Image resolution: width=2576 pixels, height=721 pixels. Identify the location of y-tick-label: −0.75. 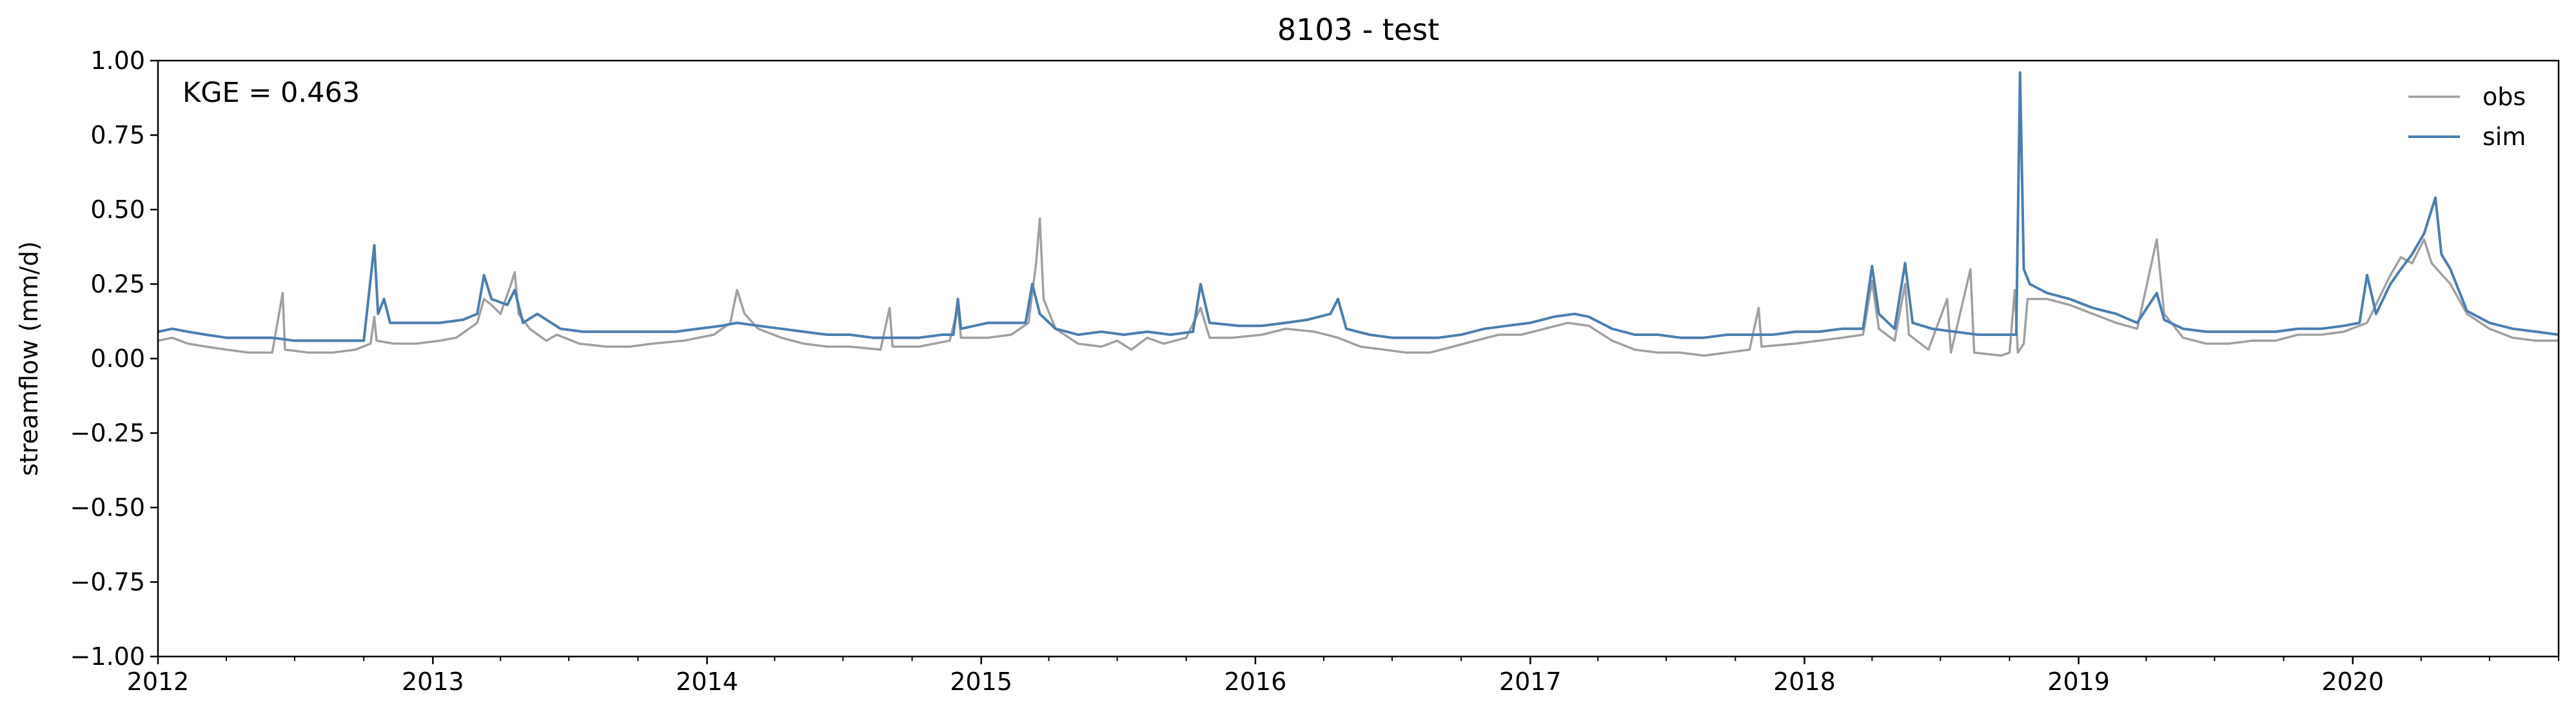
(107, 582).